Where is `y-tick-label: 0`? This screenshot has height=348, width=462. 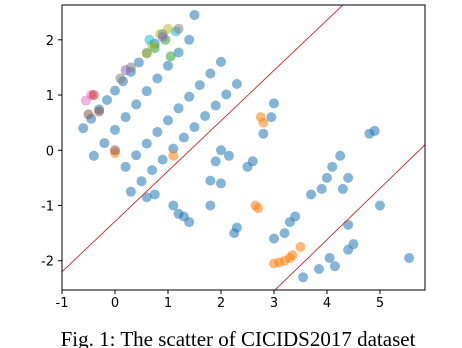
y-tick-label: 0 is located at coordinates (50, 151).